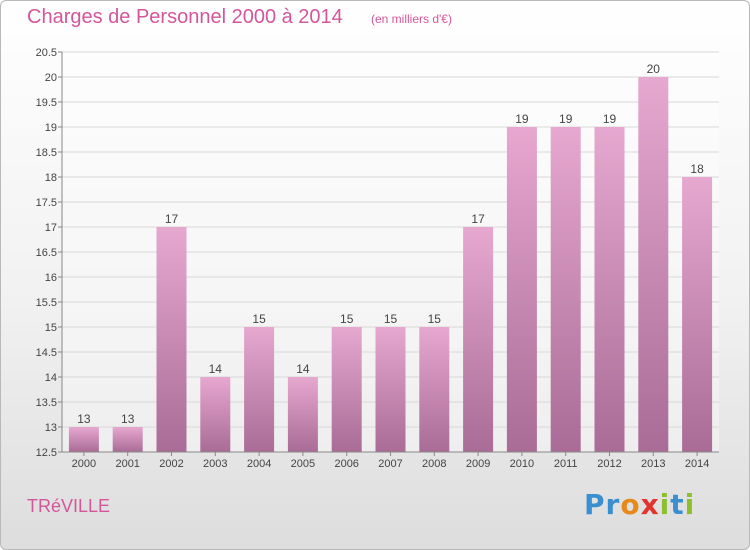 The width and height of the screenshot is (750, 550). What do you see at coordinates (171, 464) in the screenshot?
I see `x-tick-label: 2002` at bounding box center [171, 464].